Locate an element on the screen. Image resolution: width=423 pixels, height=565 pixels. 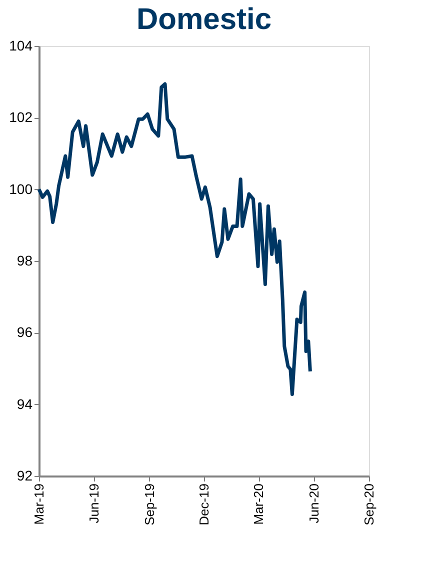
y-tick-label: 100 is located at coordinates (21, 188).